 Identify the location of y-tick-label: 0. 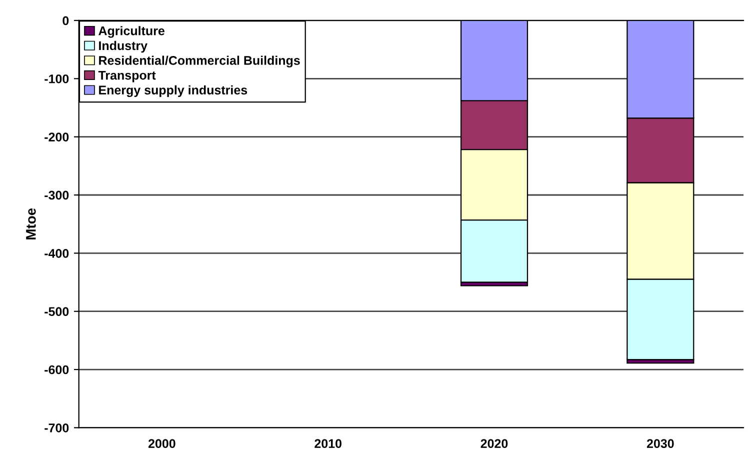
(65, 21).